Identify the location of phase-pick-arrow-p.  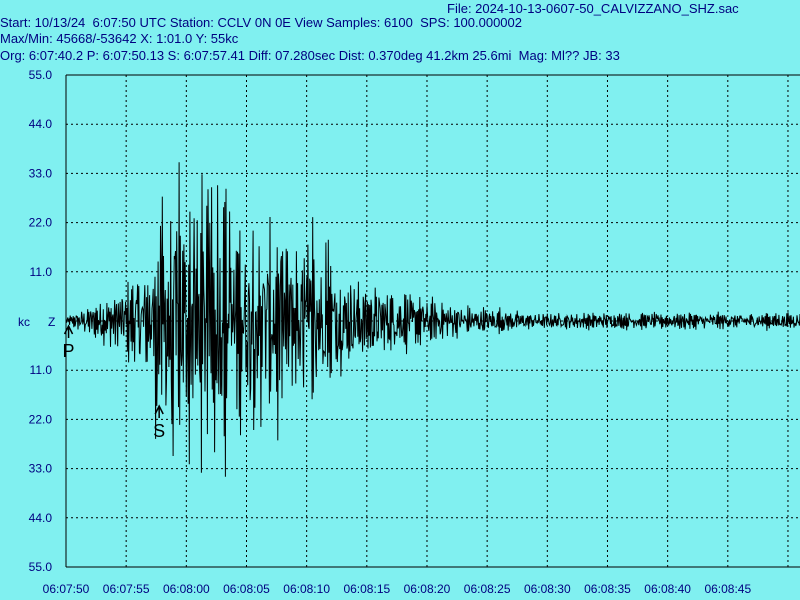
(68, 331).